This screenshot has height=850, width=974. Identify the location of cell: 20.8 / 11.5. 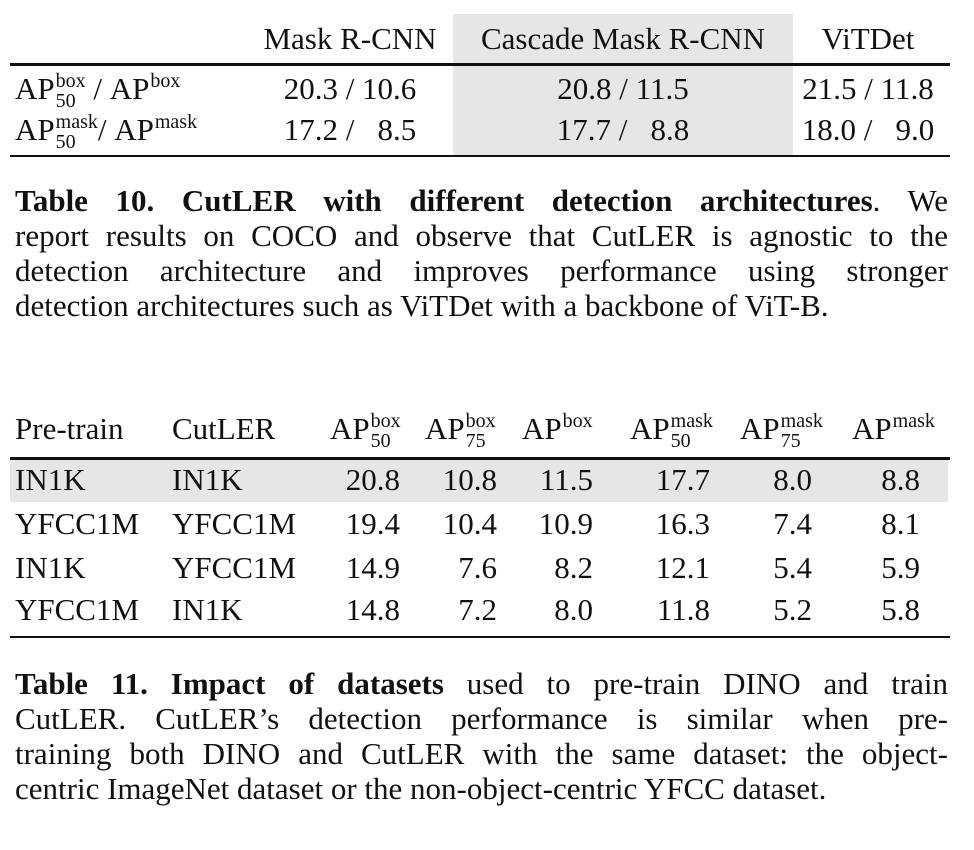
(623, 88).